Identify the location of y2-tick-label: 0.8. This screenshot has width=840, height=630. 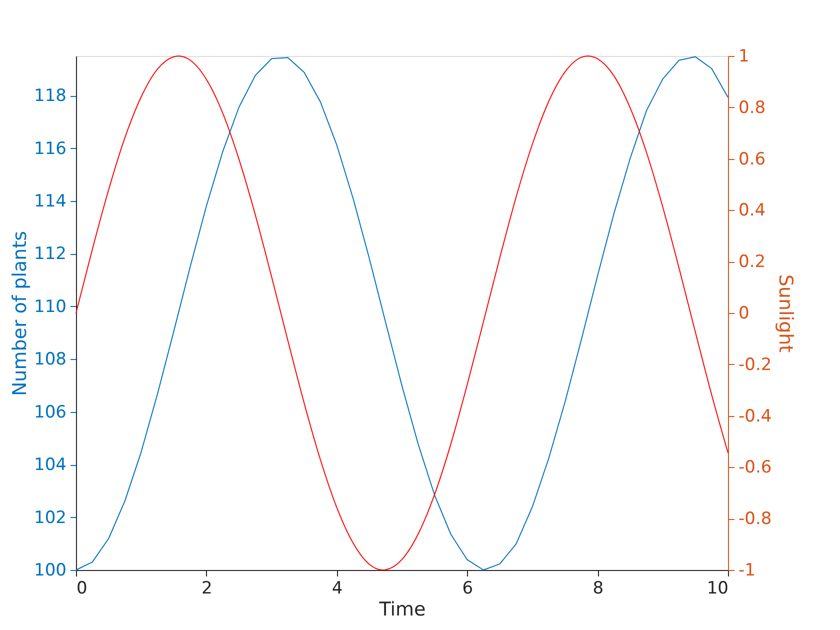
(752, 108).